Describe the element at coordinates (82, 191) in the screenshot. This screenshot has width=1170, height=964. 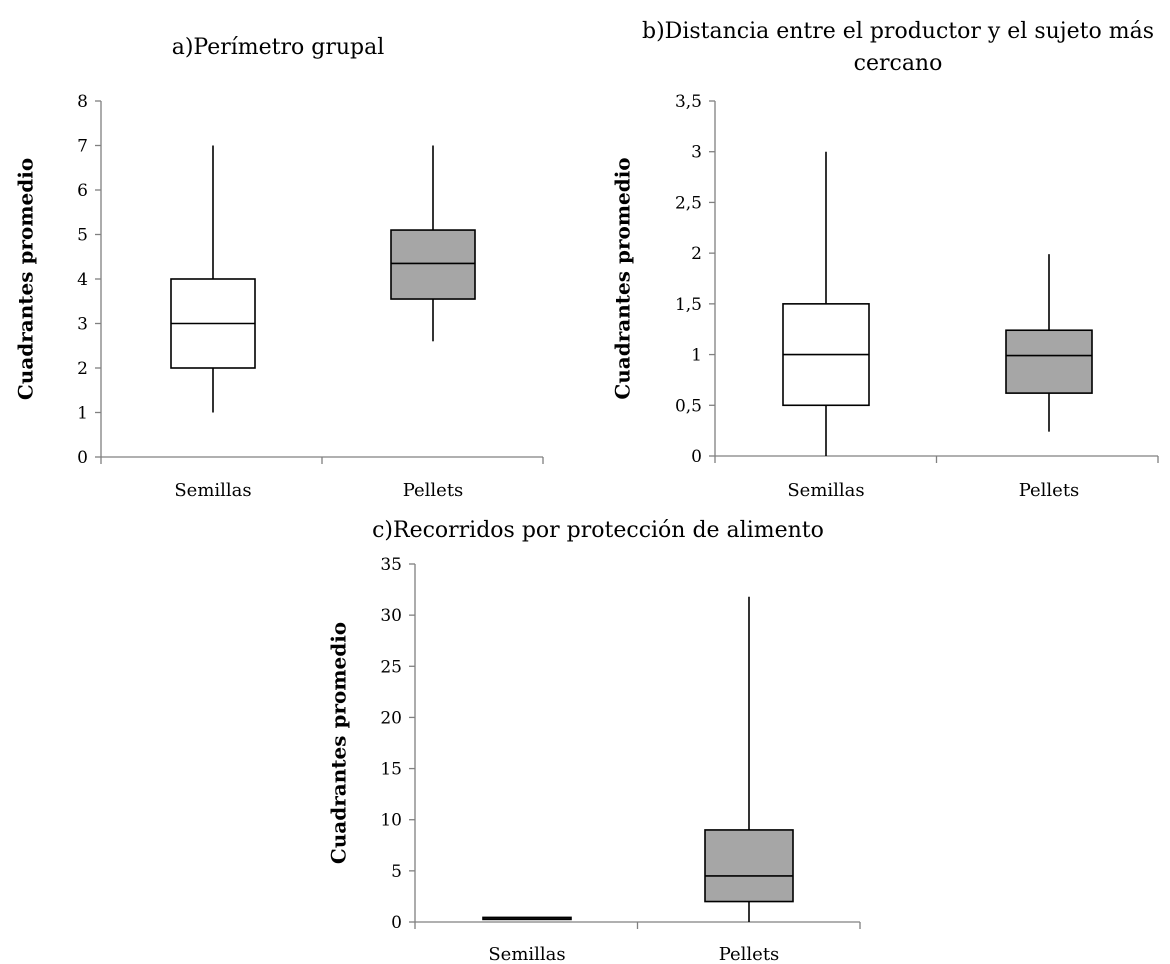
I see `y-tick-label: 6` at that location.